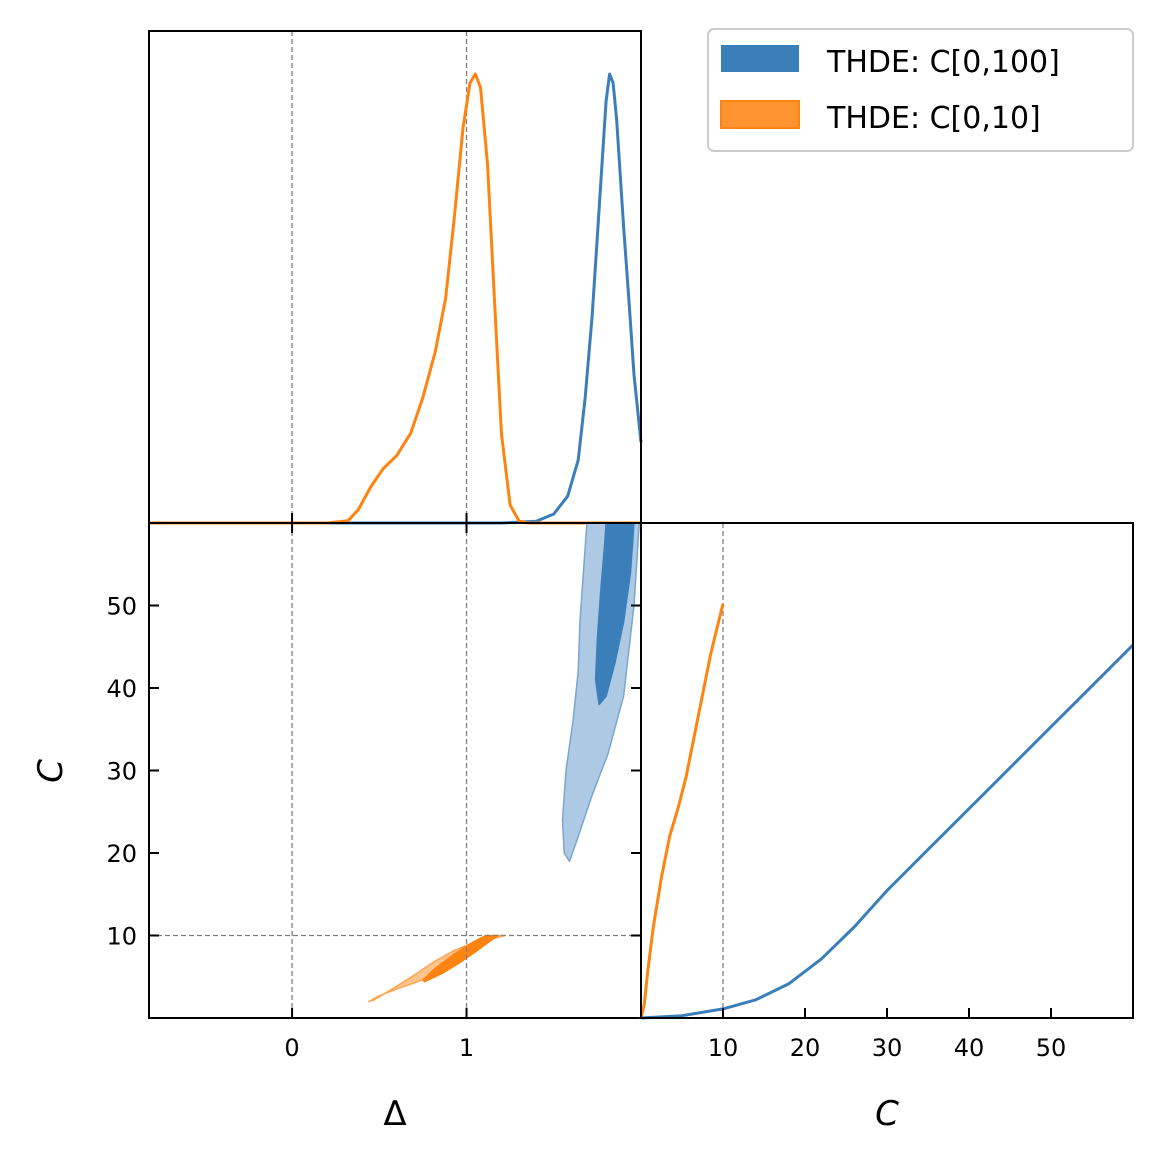 Image resolution: width=1163 pixels, height=1168 pixels. What do you see at coordinates (1051, 1048) in the screenshot?
I see `c-marginal-xtick-label-4: 50` at bounding box center [1051, 1048].